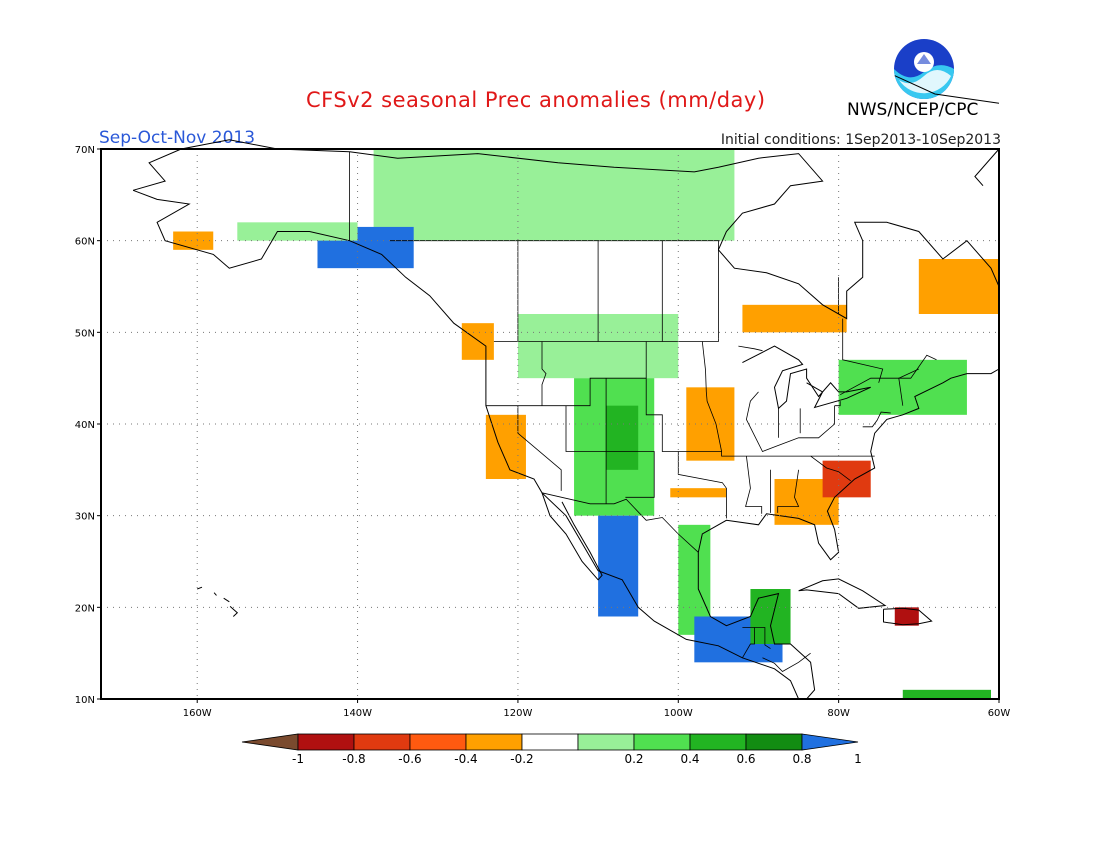 Image resolution: width=1100 pixels, height=850 pixels. I want to click on colorbar-label: 1, so click(858, 759).